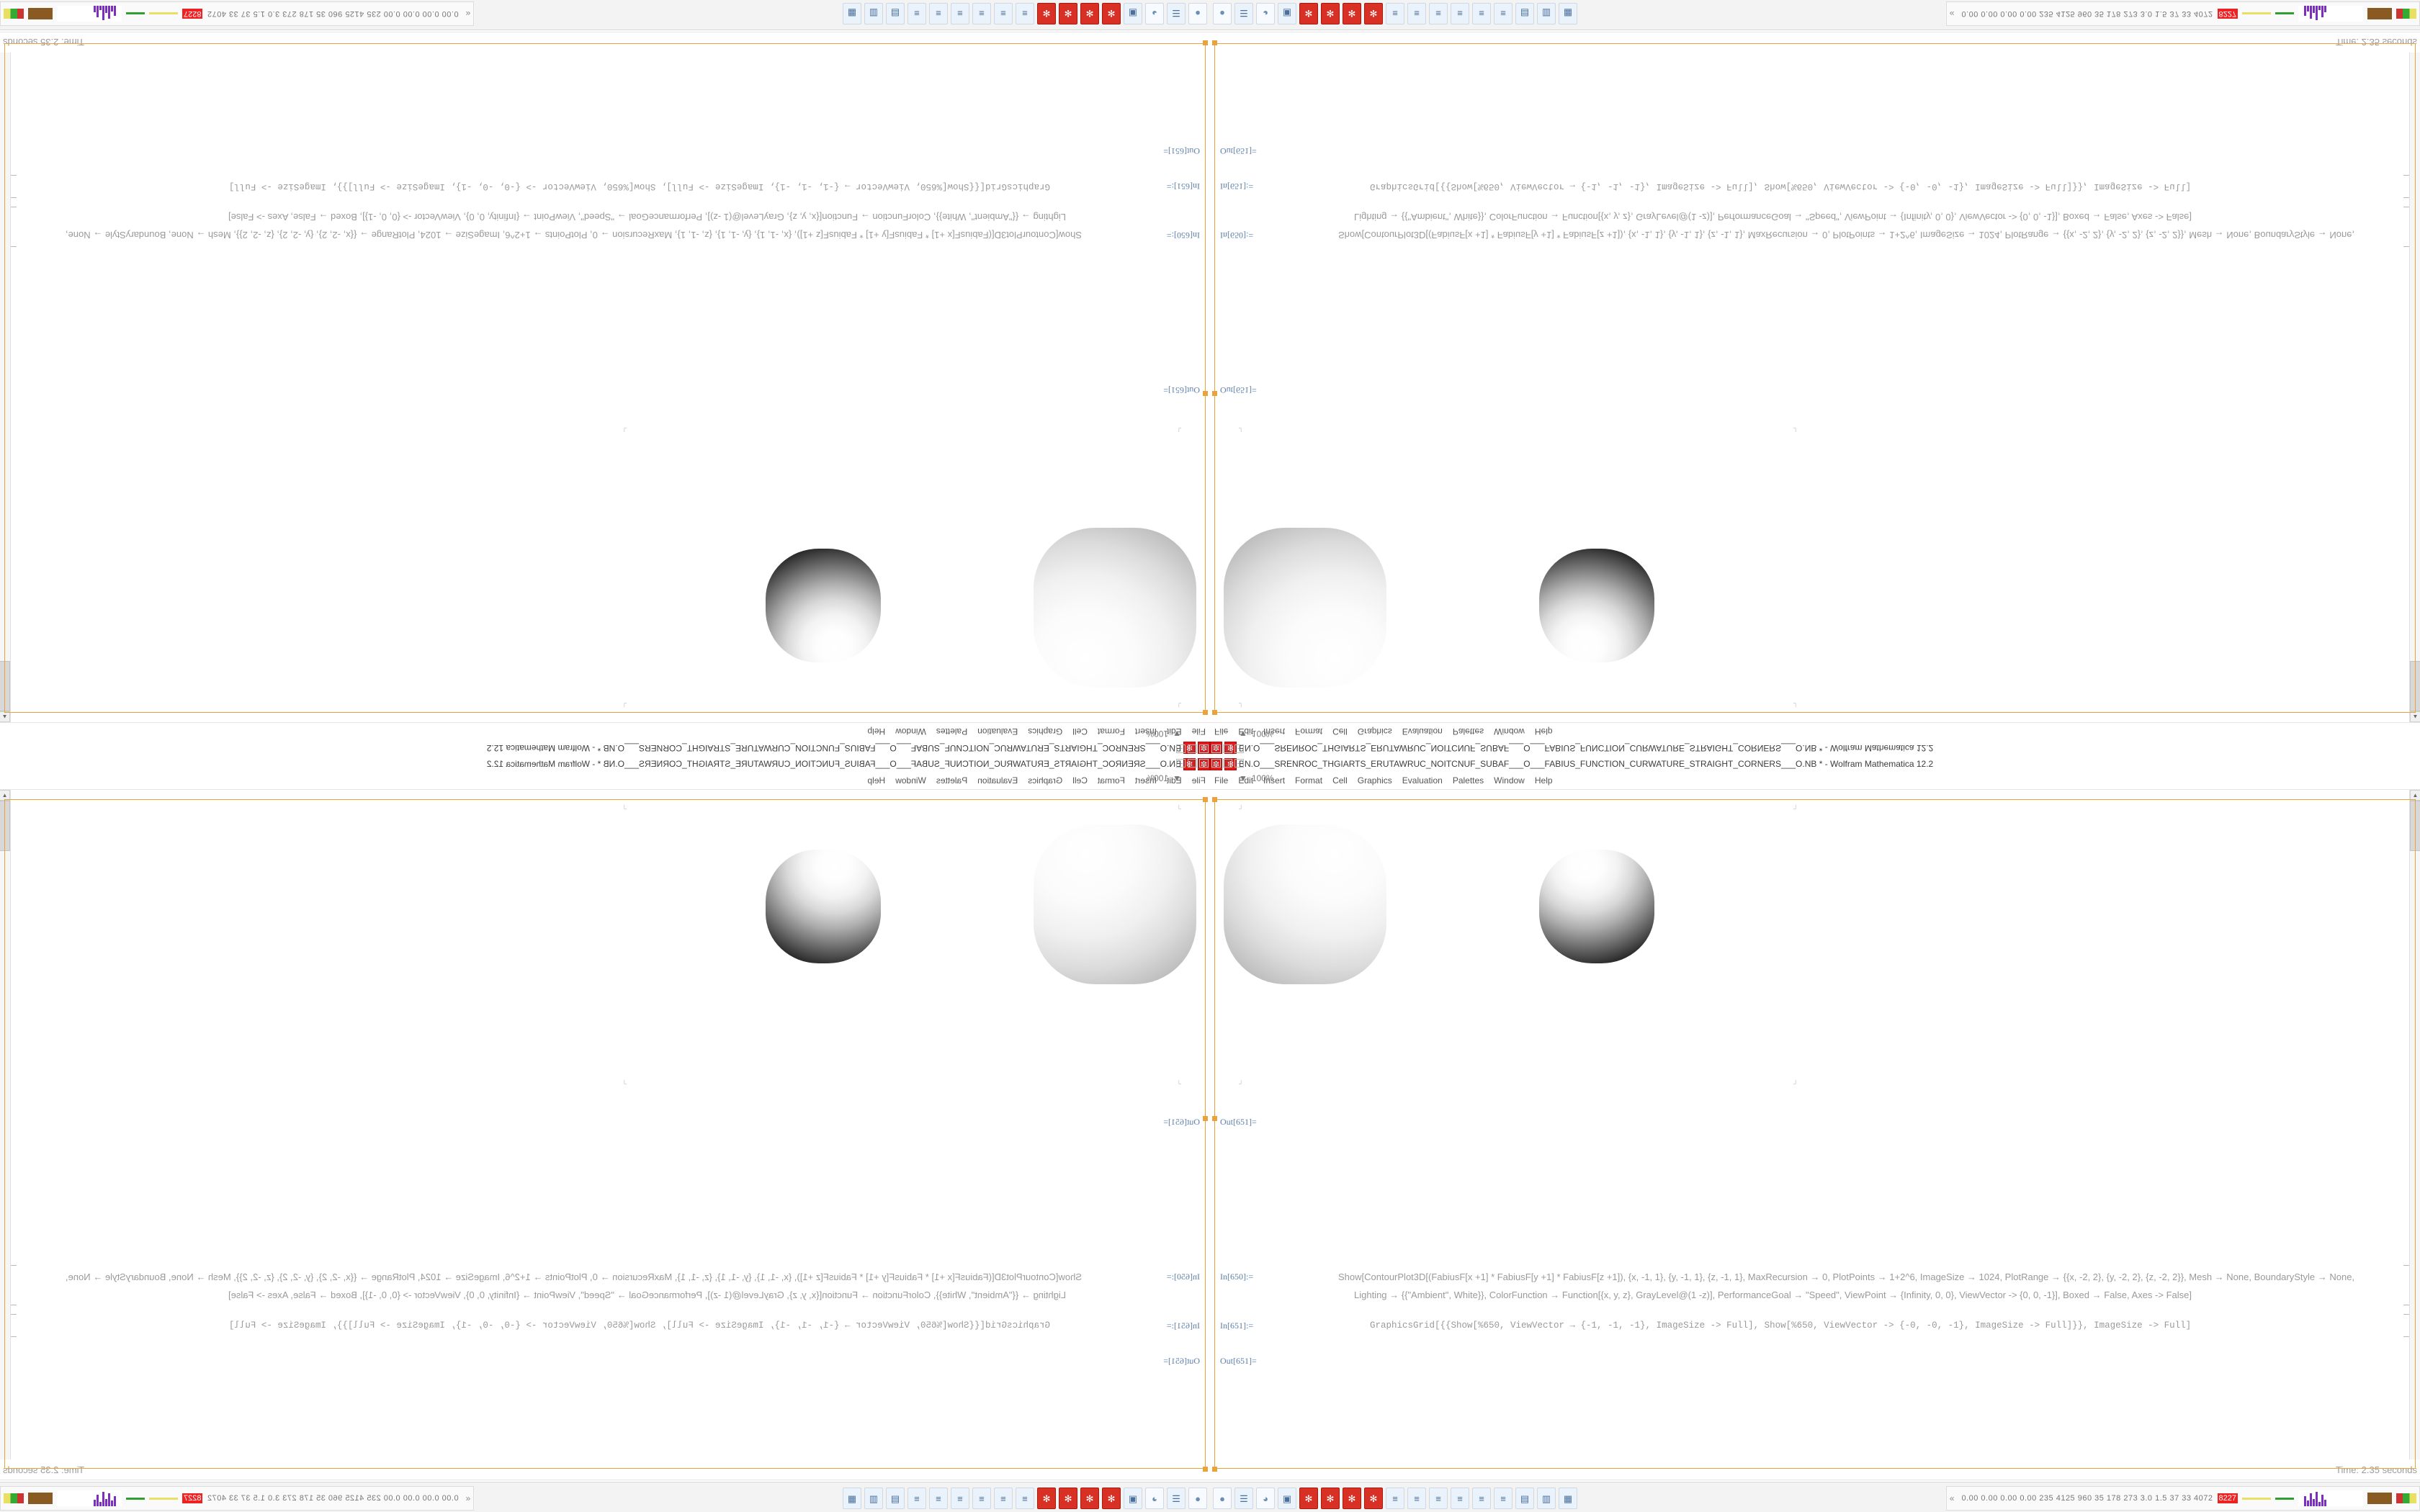 Image resolution: width=2420 pixels, height=1512 pixels. I want to click on menu-item-format: Format, so click(1111, 780).